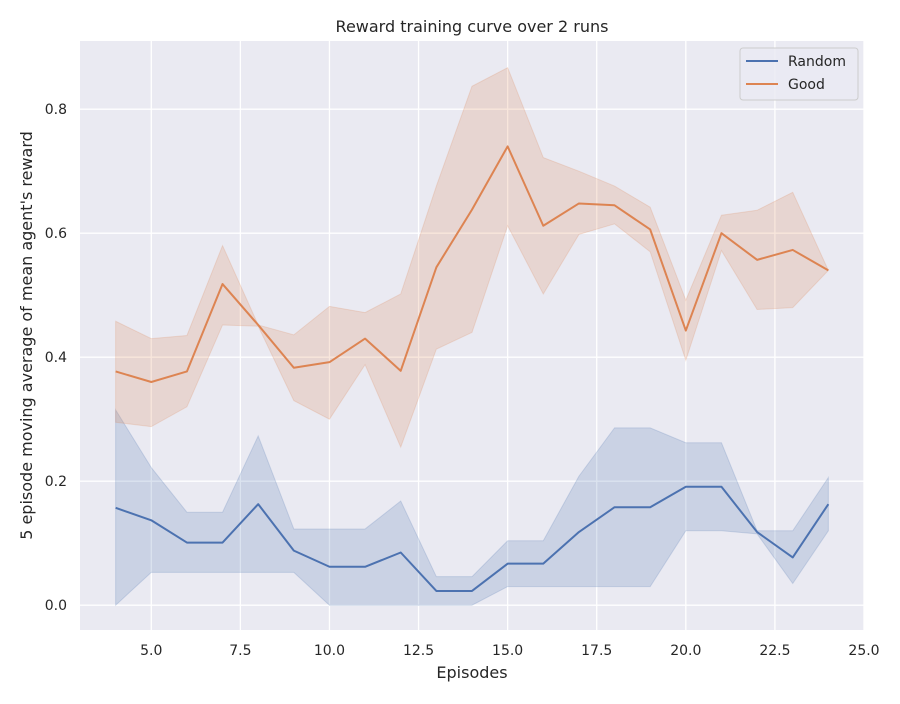 The width and height of the screenshot is (900, 704). Describe the element at coordinates (817, 62) in the screenshot. I see `legend-label-random: Random` at that location.